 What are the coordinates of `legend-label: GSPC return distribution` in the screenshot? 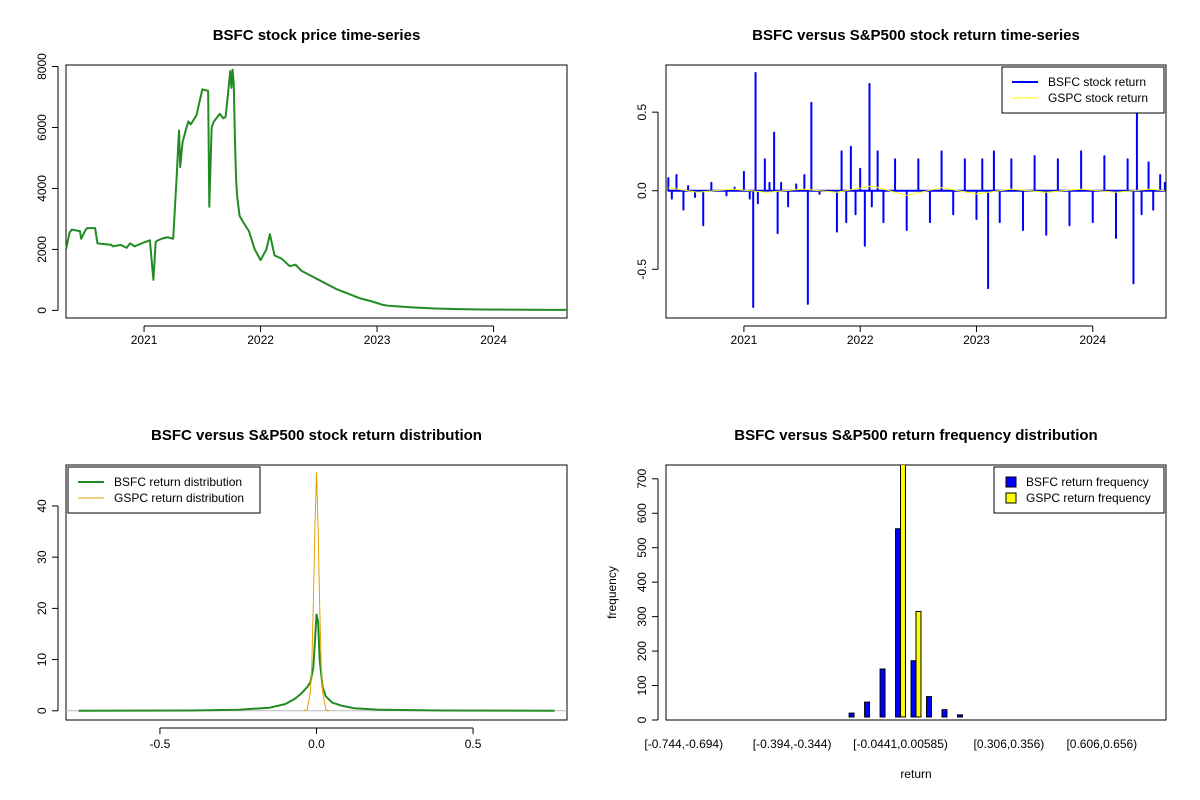 It's located at (179, 498).